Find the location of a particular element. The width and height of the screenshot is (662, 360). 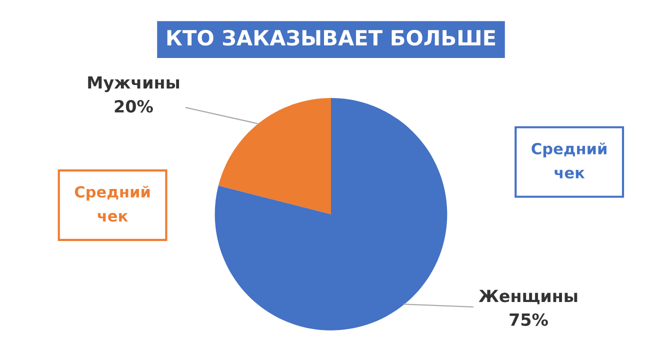

slice-label: Мужчины is located at coordinates (134, 84).